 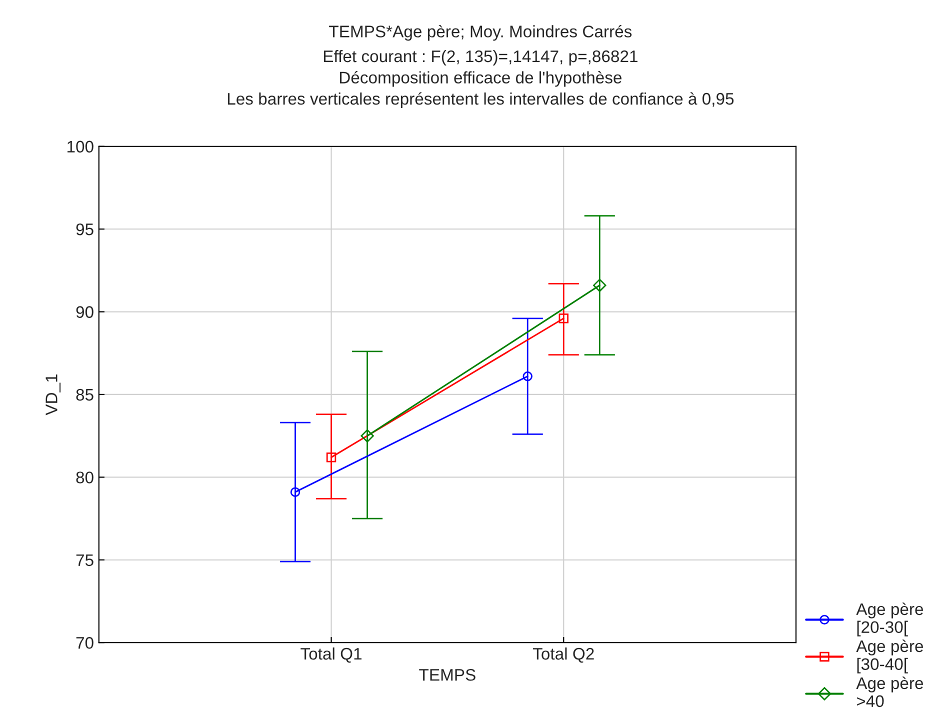 What do you see at coordinates (85, 478) in the screenshot?
I see `y-tick-label: 80` at bounding box center [85, 478].